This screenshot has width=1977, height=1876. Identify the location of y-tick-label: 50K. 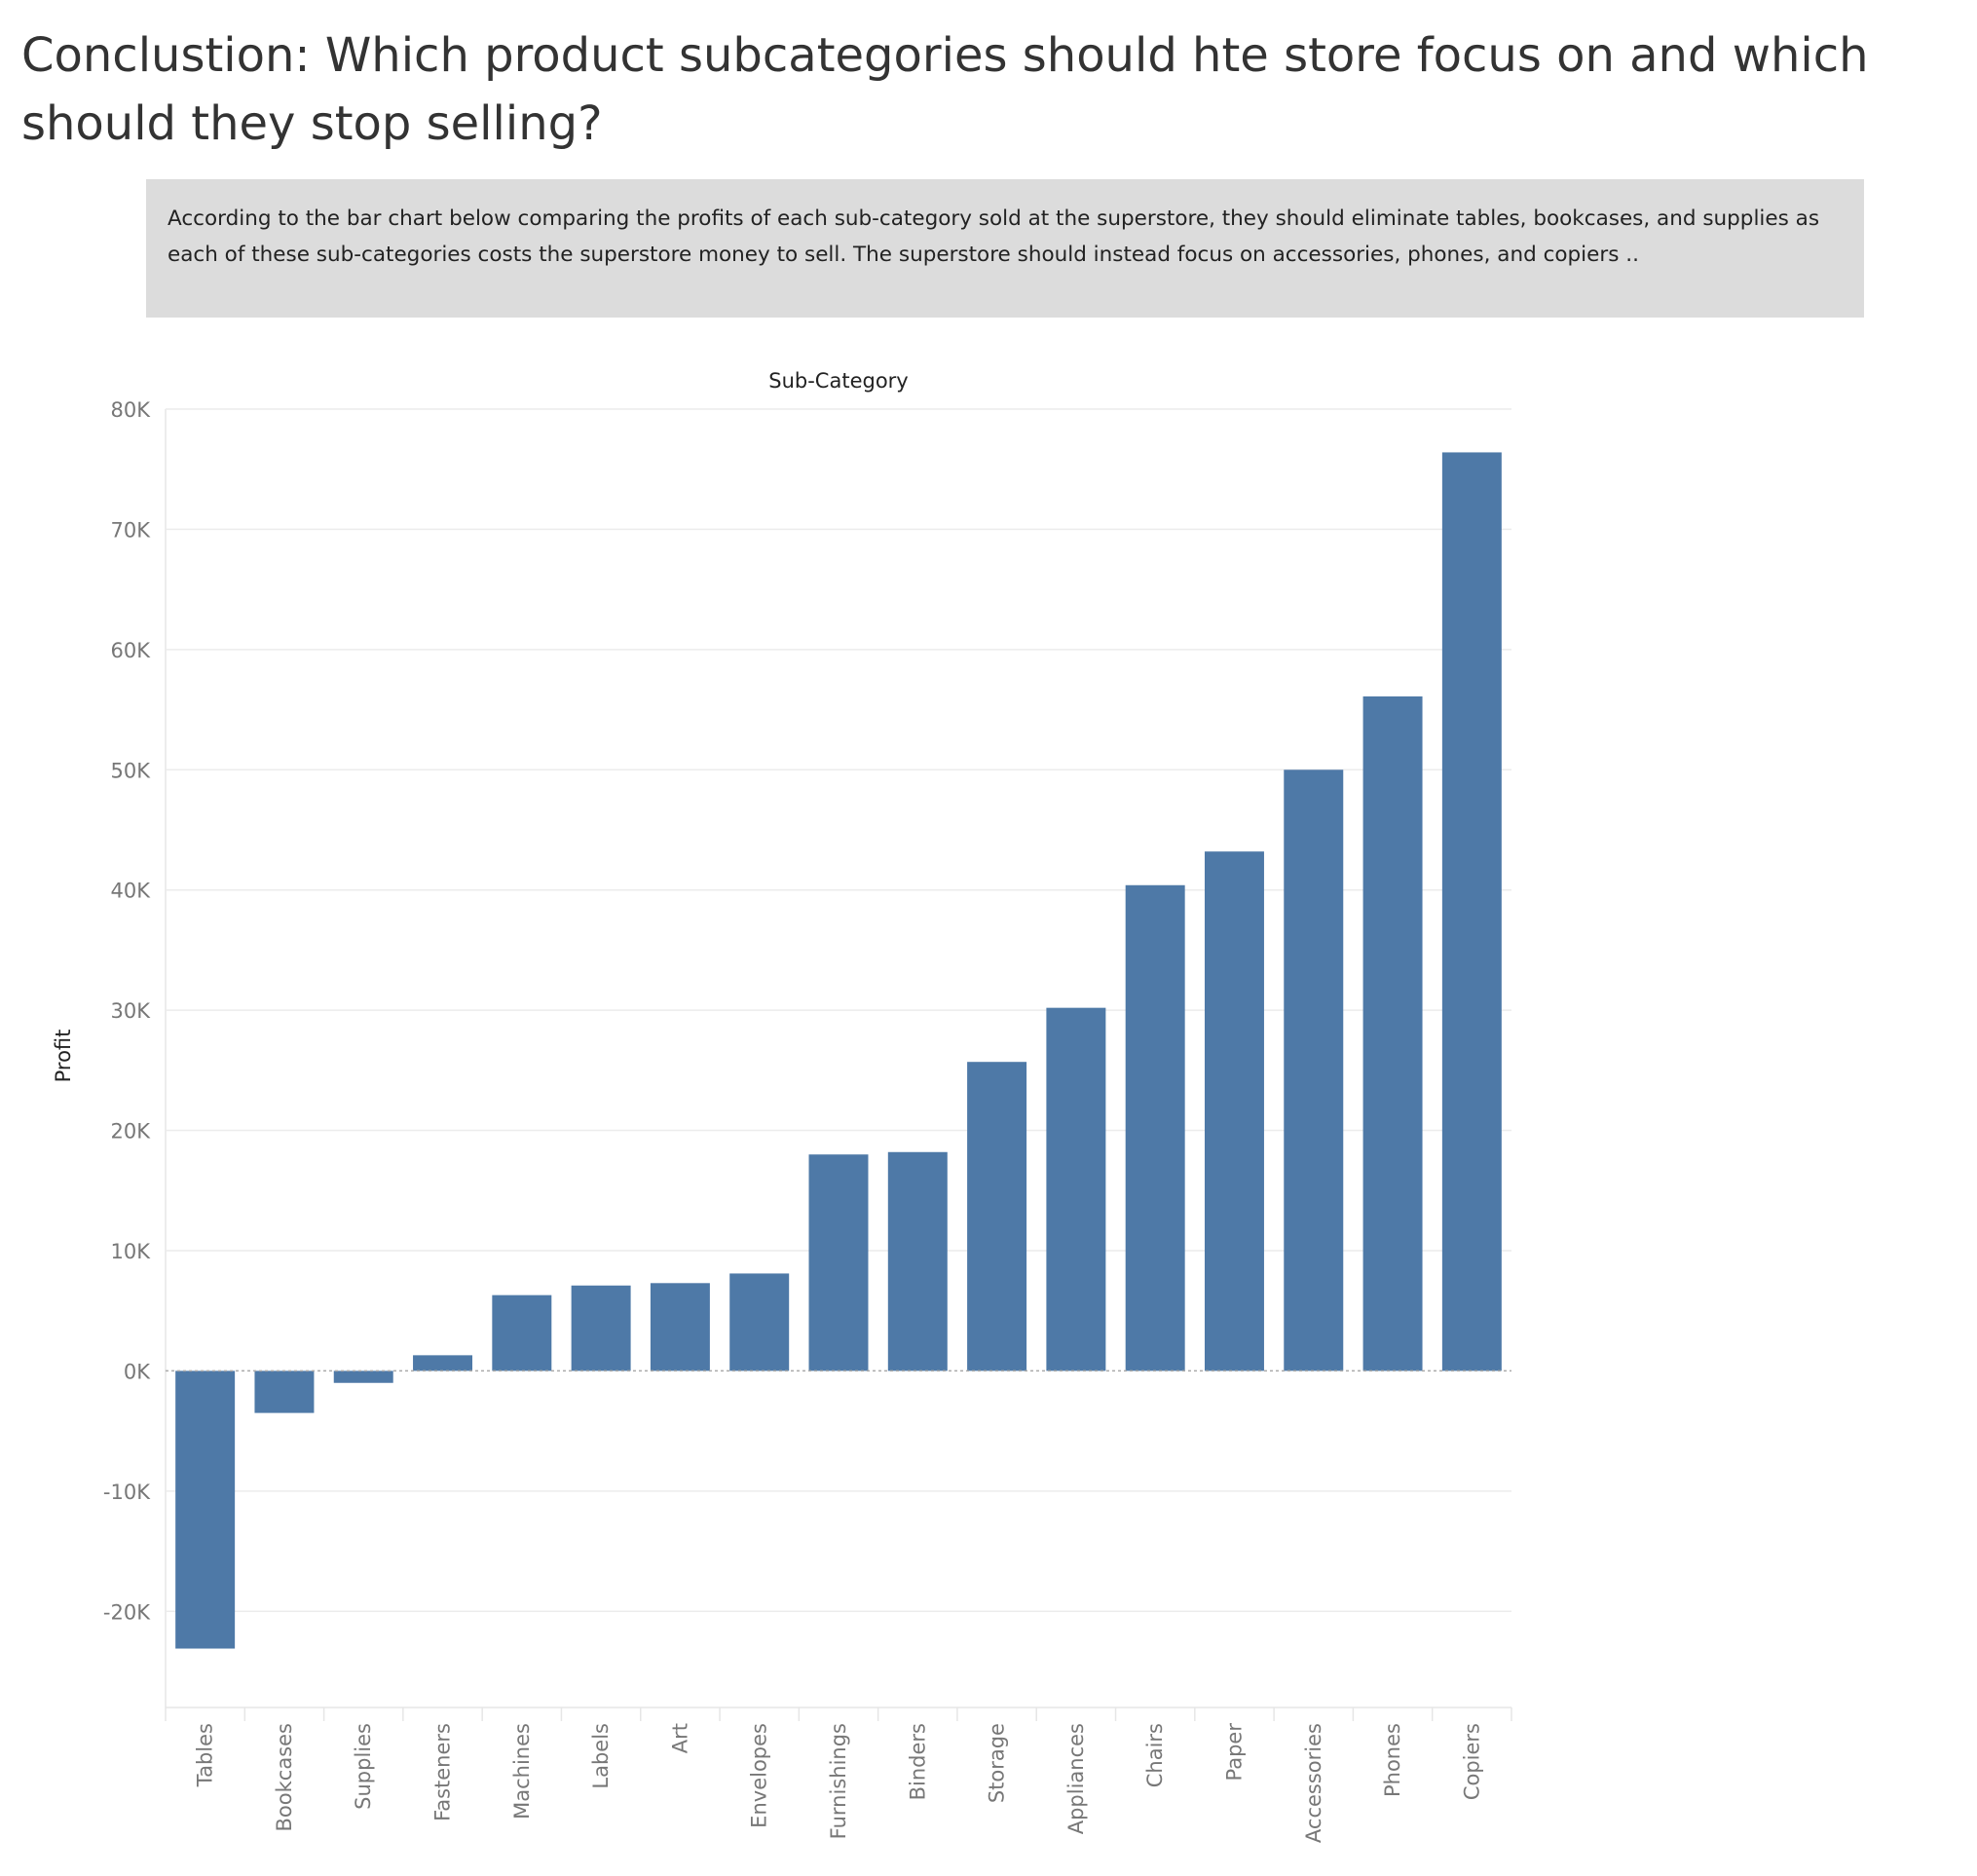
(131, 771).